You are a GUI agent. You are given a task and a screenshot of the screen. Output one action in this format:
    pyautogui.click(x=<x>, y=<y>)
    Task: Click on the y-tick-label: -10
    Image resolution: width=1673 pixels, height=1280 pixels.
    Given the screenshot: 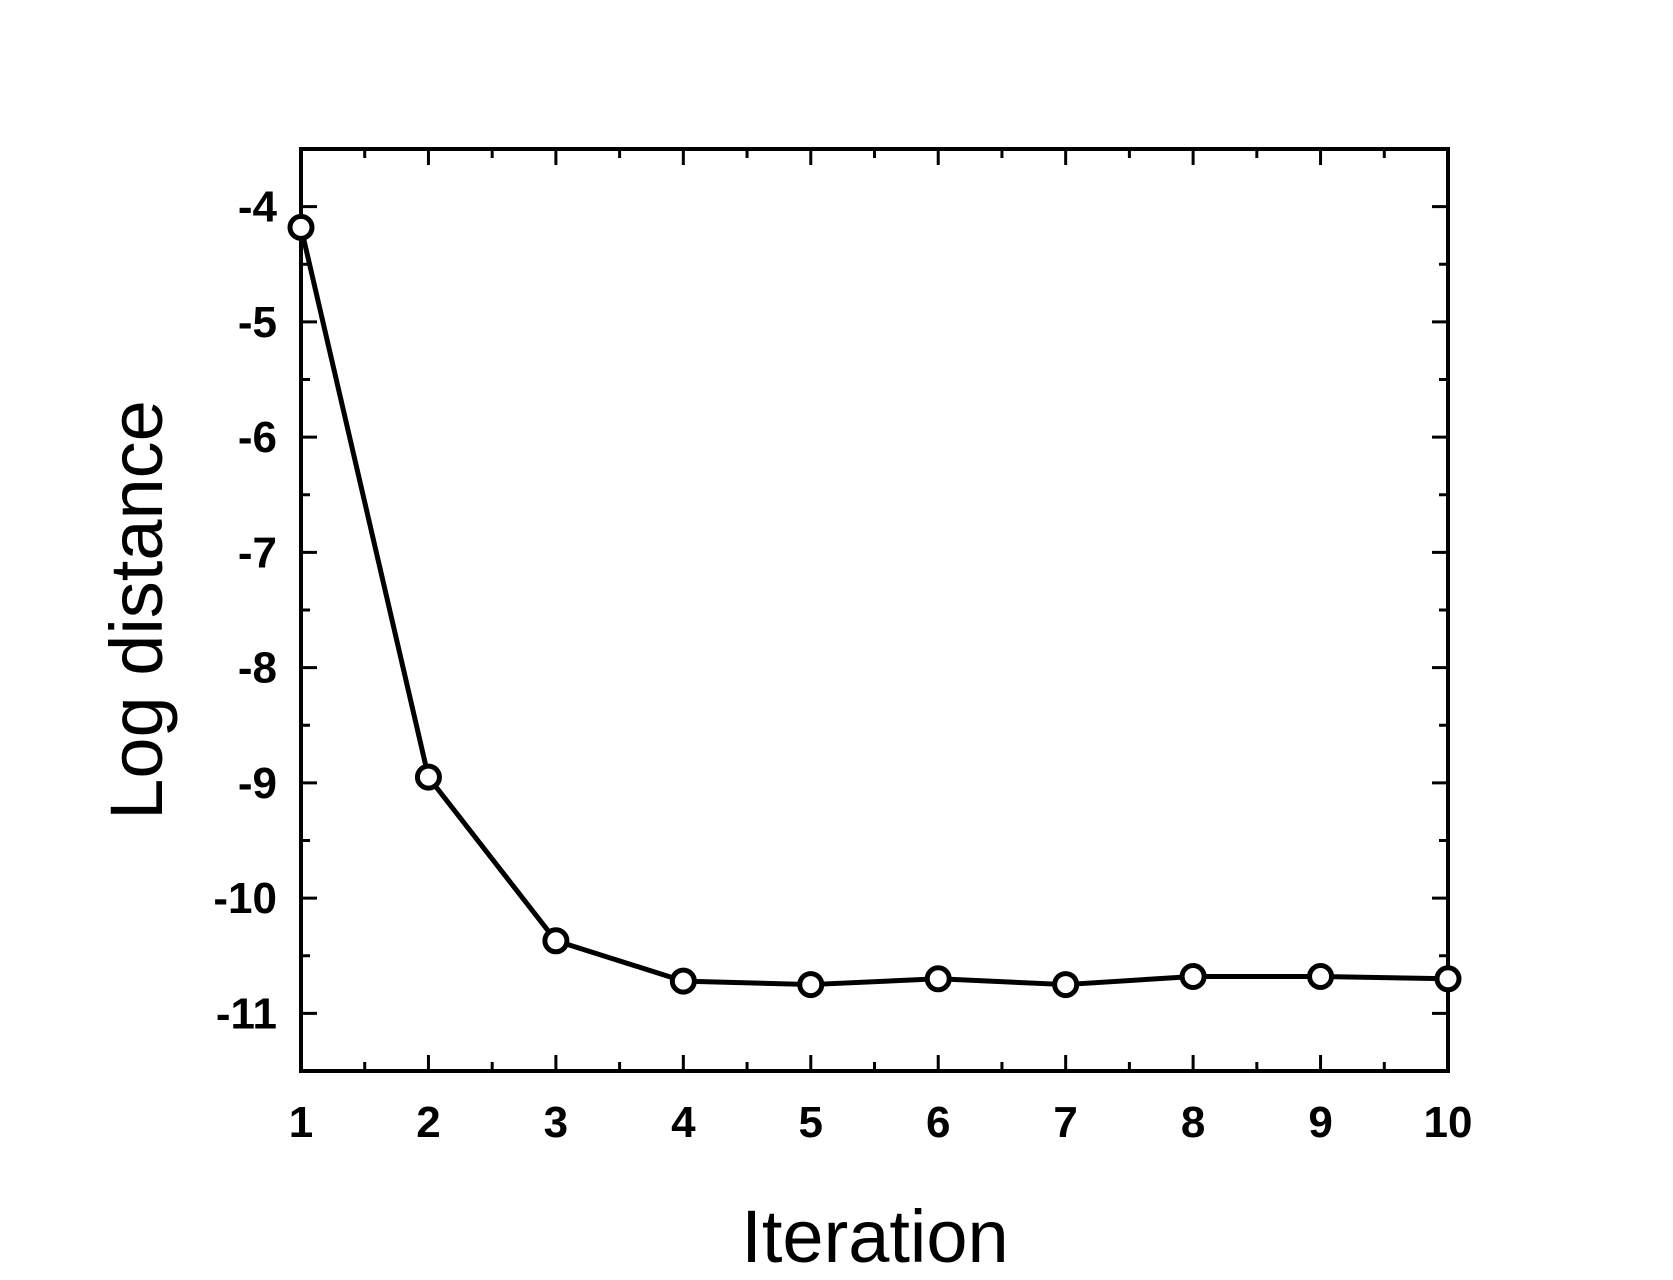 What is the action you would take?
    pyautogui.click(x=245, y=898)
    